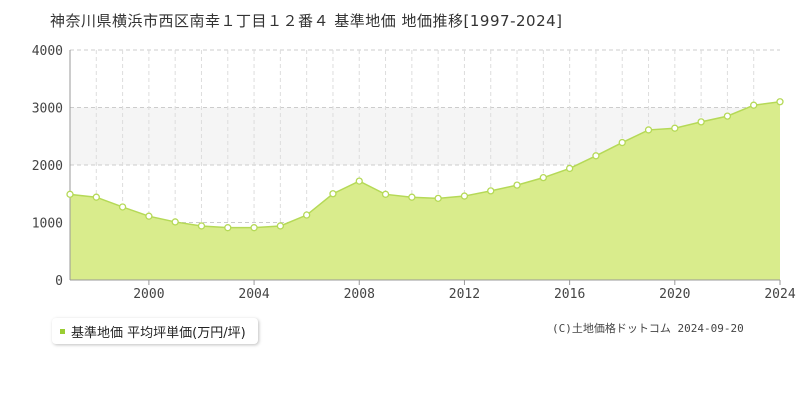 The height and width of the screenshot is (400, 800). I want to click on y-axis-ticks: 0 1000 2000 3000 4000, so click(47, 166).